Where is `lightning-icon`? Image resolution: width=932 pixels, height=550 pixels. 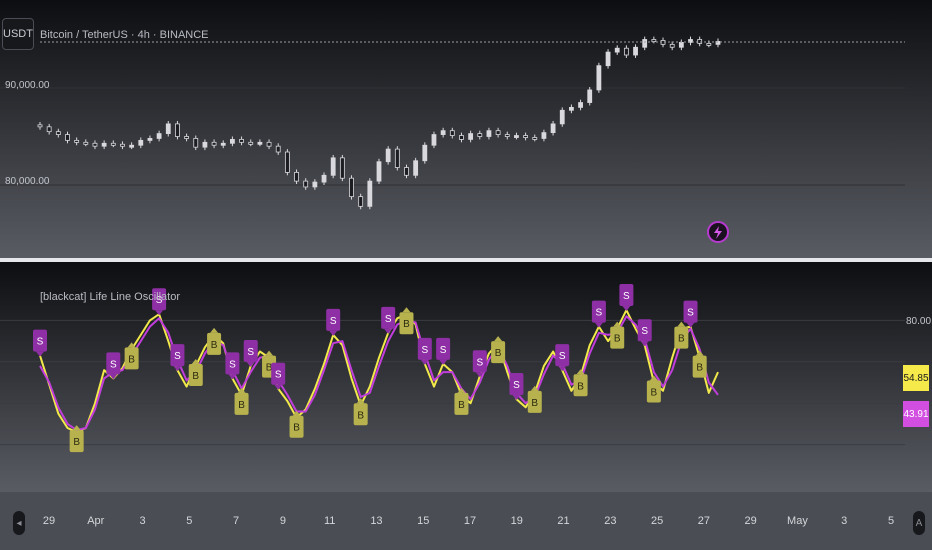
lightning-icon is located at coordinates (718, 232).